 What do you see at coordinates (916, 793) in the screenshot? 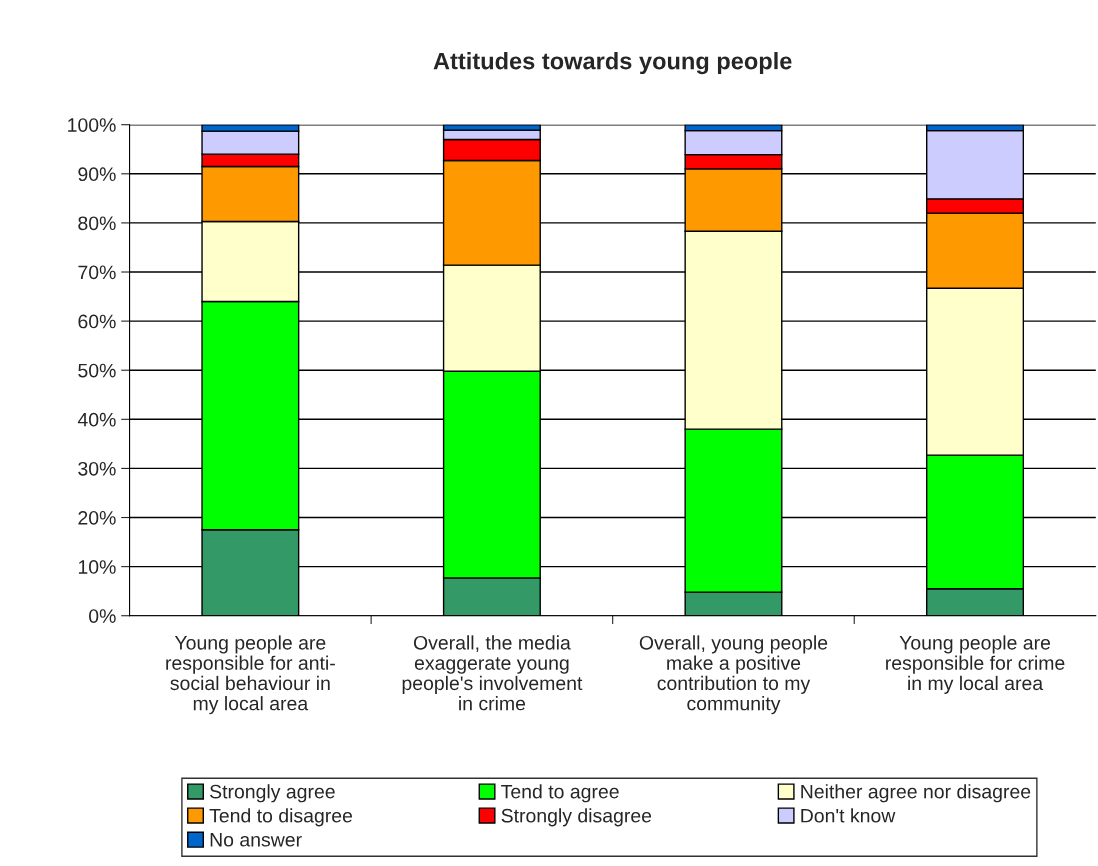
I see `legend-label: Neither agree nor disagree` at bounding box center [916, 793].